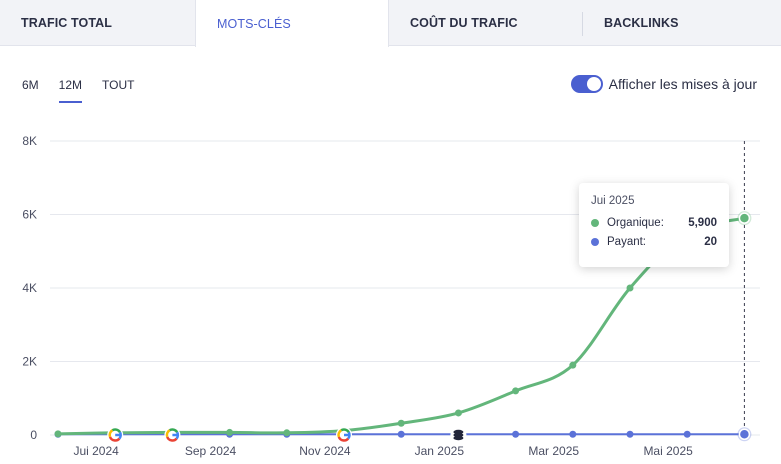 This screenshot has width=781, height=464. What do you see at coordinates (292, 23) in the screenshot?
I see `tab-mots-cles: MOTS-CLÉS` at bounding box center [292, 23].